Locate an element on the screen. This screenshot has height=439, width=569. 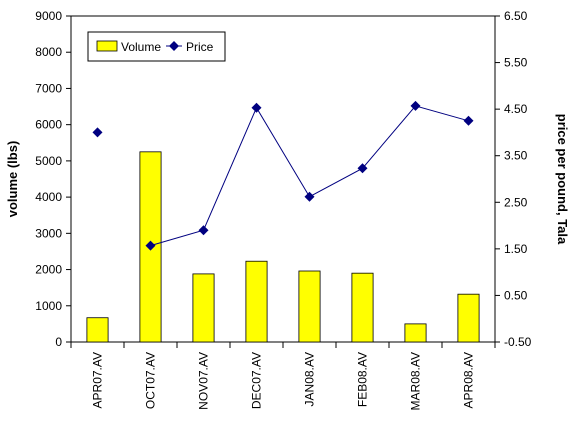
left-tick-label: 5000 is located at coordinates (48, 161).